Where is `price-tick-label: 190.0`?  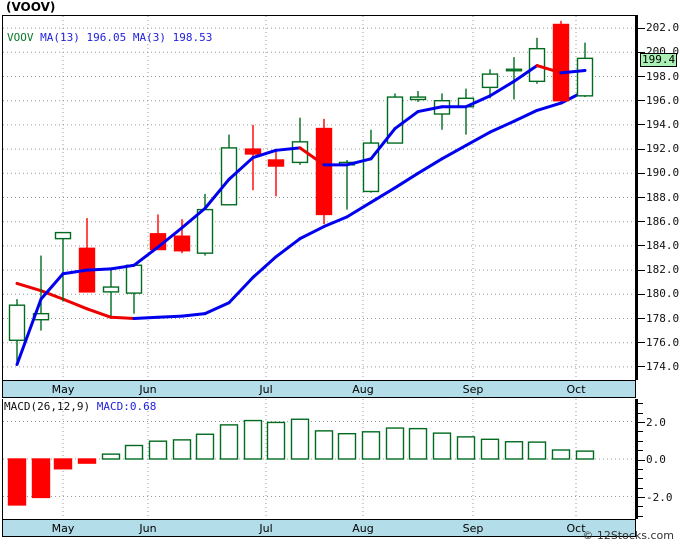 price-tick-label: 190.0 is located at coordinates (658, 172).